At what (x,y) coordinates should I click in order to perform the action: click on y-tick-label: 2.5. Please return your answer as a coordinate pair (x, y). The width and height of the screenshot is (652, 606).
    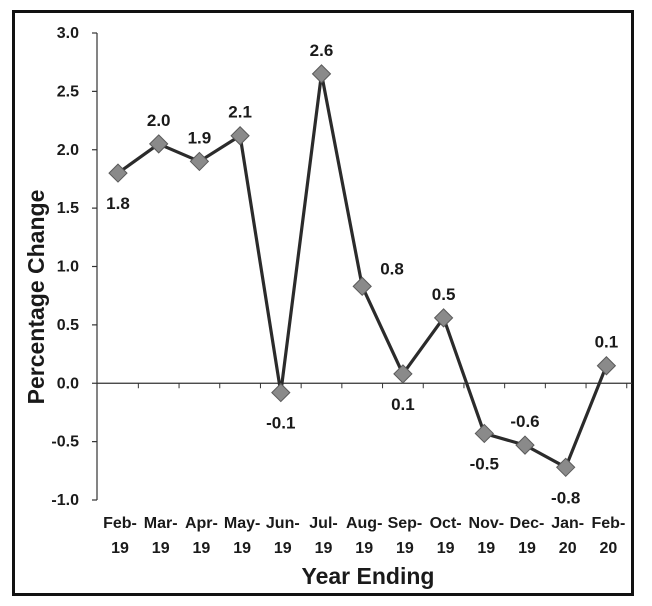
    Looking at the image, I should click on (68, 91).